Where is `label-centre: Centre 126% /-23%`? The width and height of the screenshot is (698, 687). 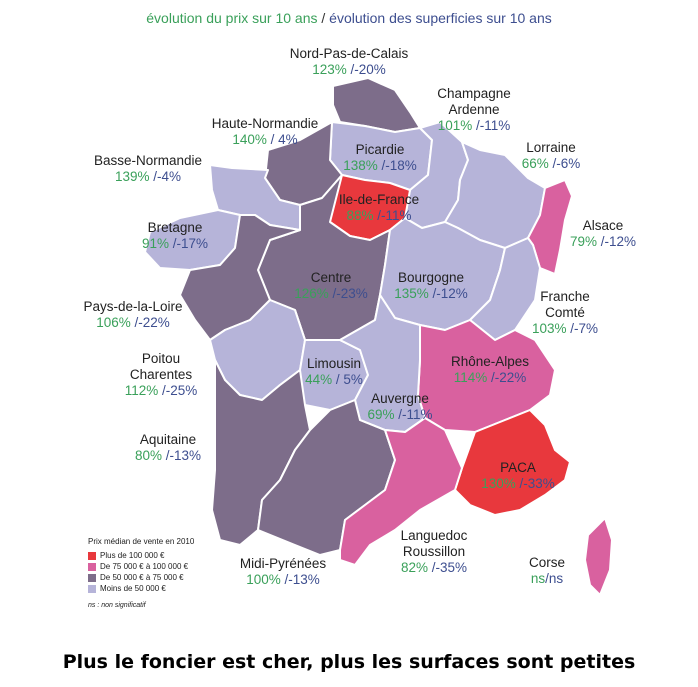 label-centre: Centre 126% /-23% is located at coordinates (331, 286).